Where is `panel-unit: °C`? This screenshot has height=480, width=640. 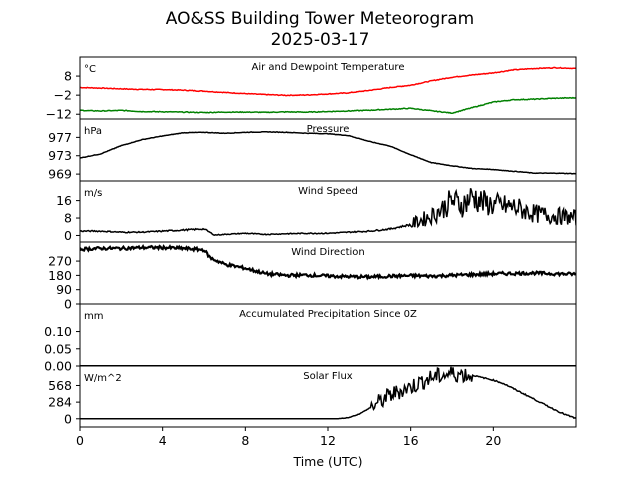 panel-unit: °C is located at coordinates (90, 69).